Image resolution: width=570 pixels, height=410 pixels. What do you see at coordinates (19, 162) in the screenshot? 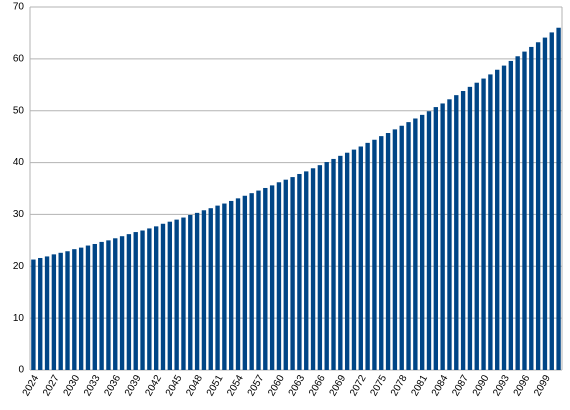
I see `y-tick-label: 40` at bounding box center [19, 162].